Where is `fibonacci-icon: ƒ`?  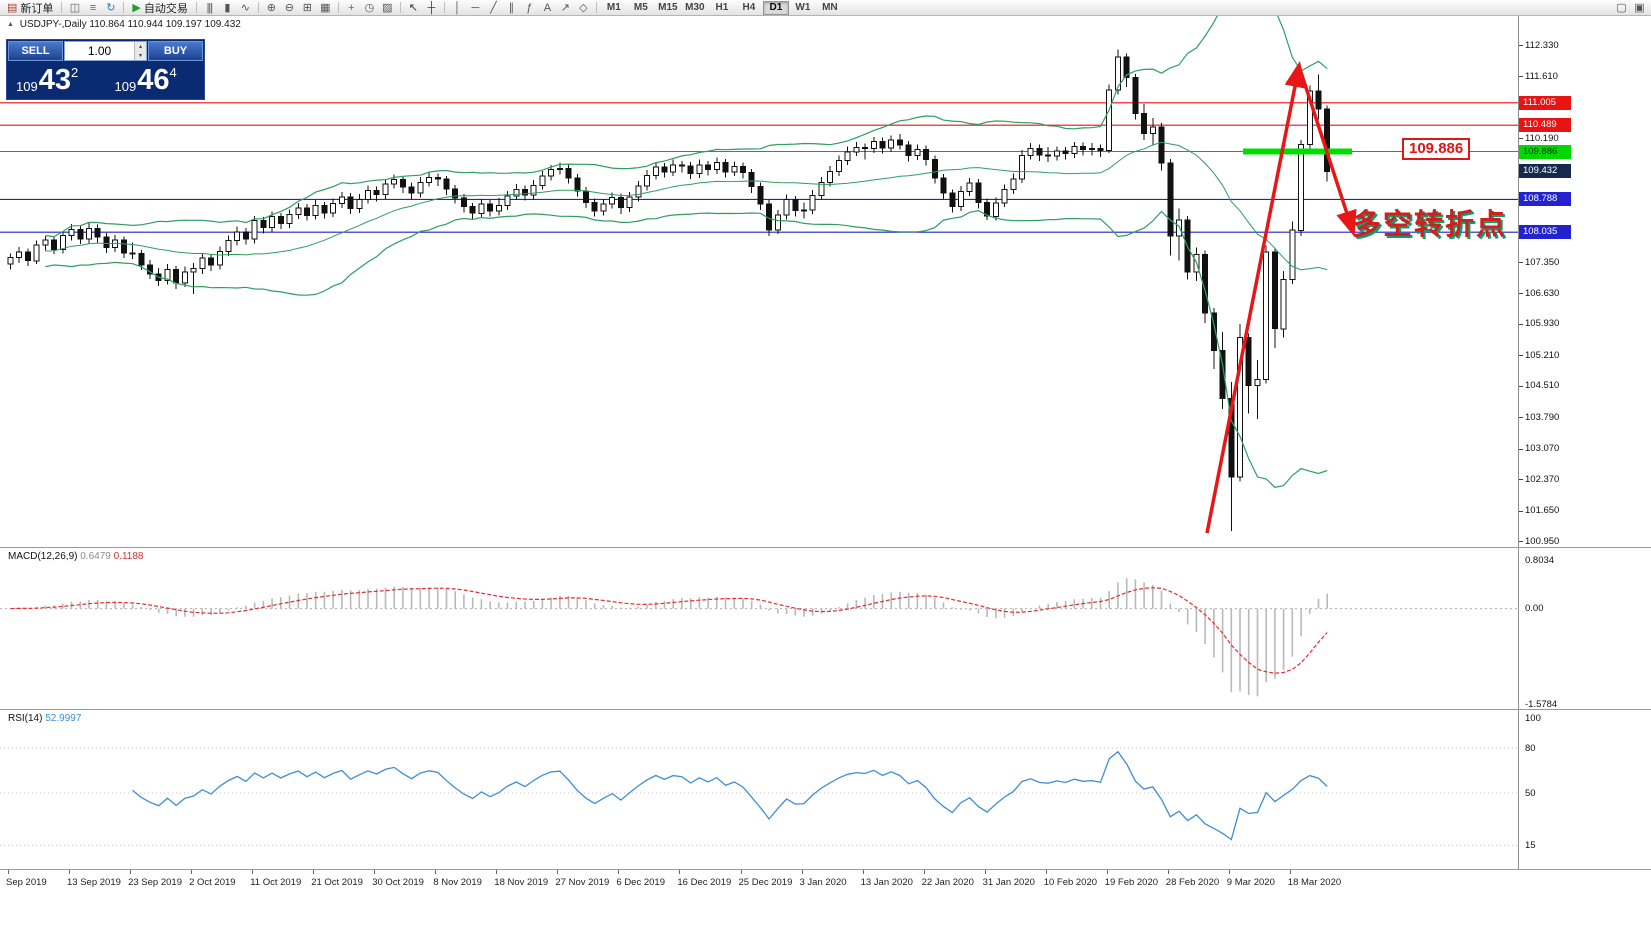 fibonacci-icon: ƒ is located at coordinates (529, 8).